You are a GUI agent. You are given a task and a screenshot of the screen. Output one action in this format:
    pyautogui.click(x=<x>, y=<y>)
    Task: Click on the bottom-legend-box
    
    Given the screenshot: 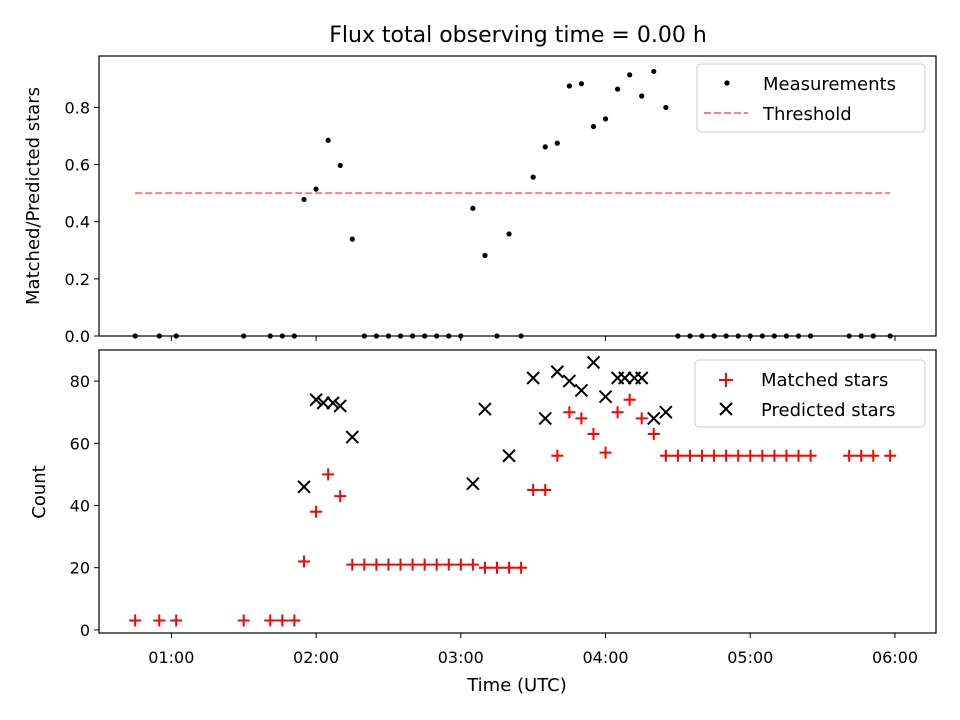 What is the action you would take?
    pyautogui.click(x=810, y=393)
    